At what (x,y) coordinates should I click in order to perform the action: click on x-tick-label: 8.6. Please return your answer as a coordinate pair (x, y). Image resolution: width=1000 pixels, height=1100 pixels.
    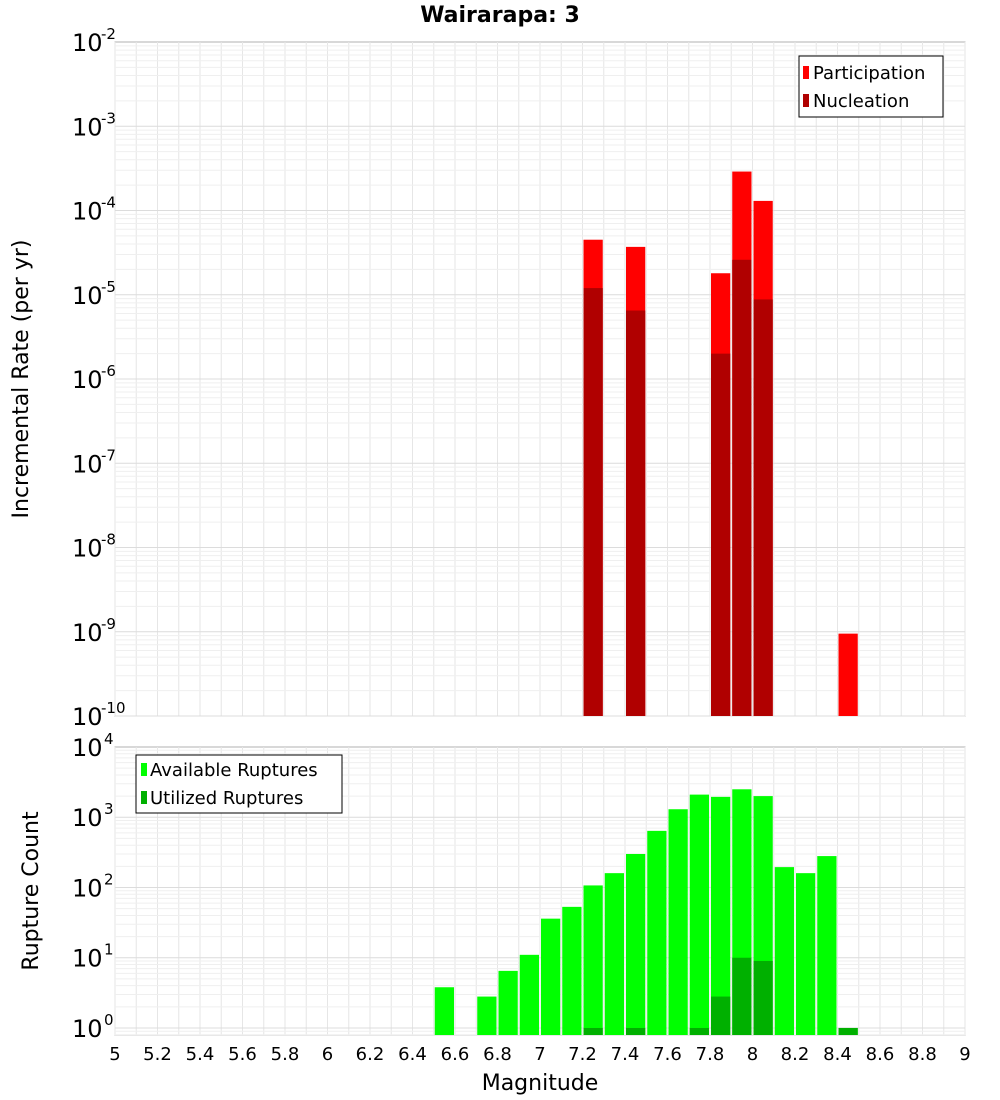
    Looking at the image, I should click on (880, 1054).